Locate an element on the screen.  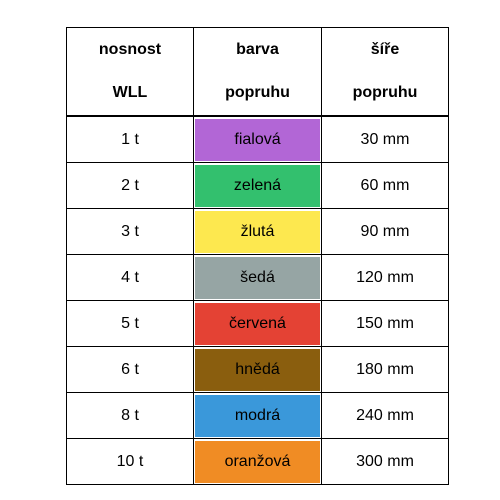
capacity-cell: 4 t is located at coordinates (130, 277).